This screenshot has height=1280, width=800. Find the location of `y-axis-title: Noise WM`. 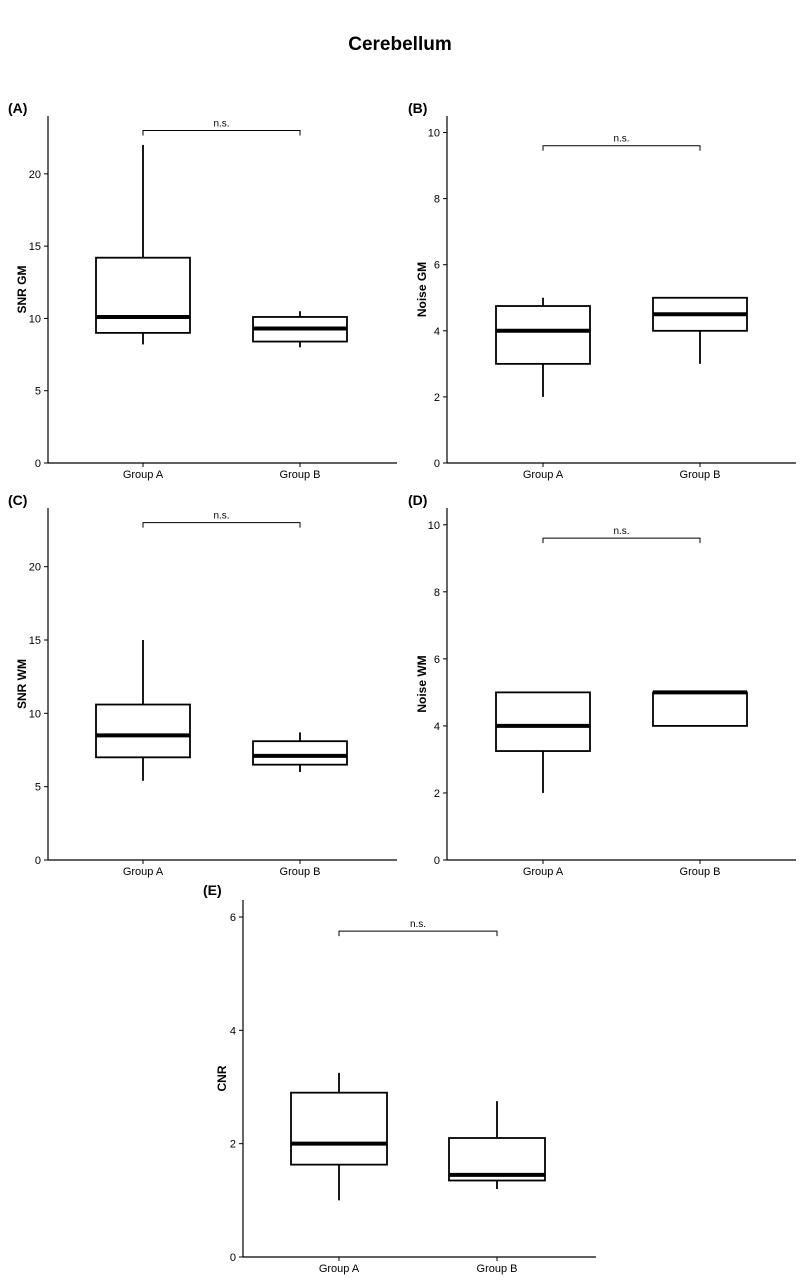

y-axis-title: Noise WM is located at coordinates (422, 683).